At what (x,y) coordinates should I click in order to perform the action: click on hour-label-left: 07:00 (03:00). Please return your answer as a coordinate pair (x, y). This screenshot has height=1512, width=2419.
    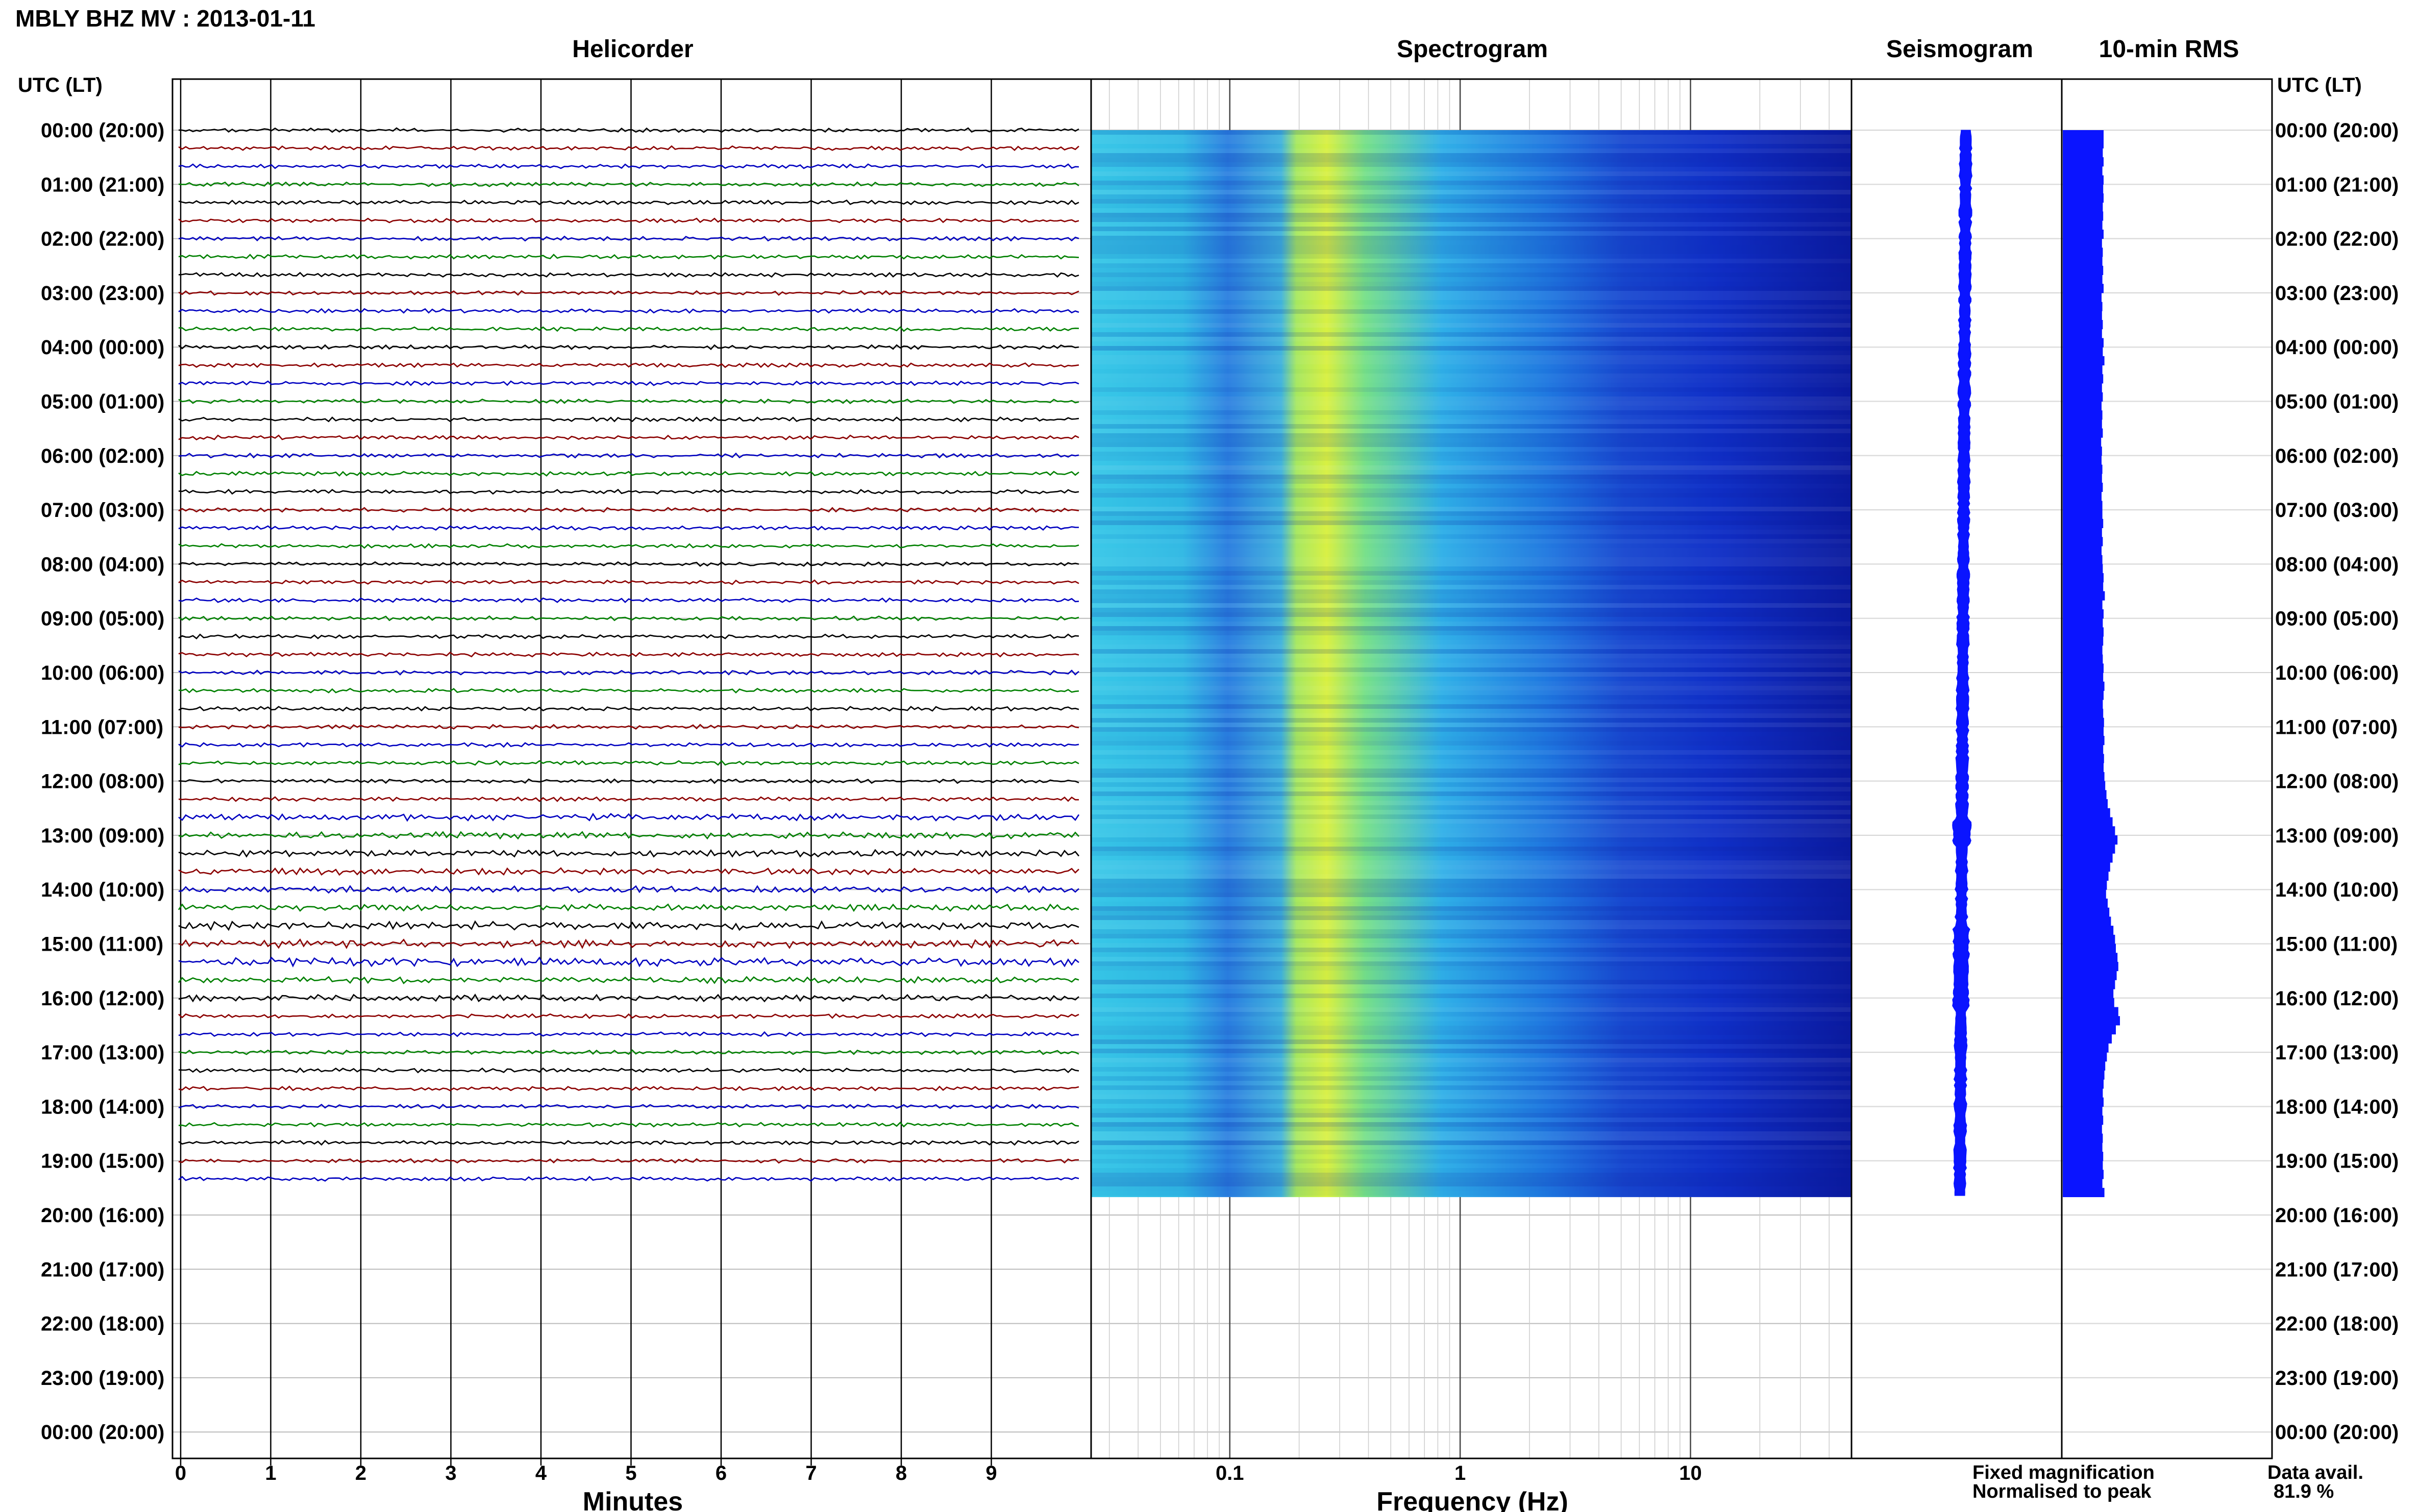
    Looking at the image, I should click on (102, 510).